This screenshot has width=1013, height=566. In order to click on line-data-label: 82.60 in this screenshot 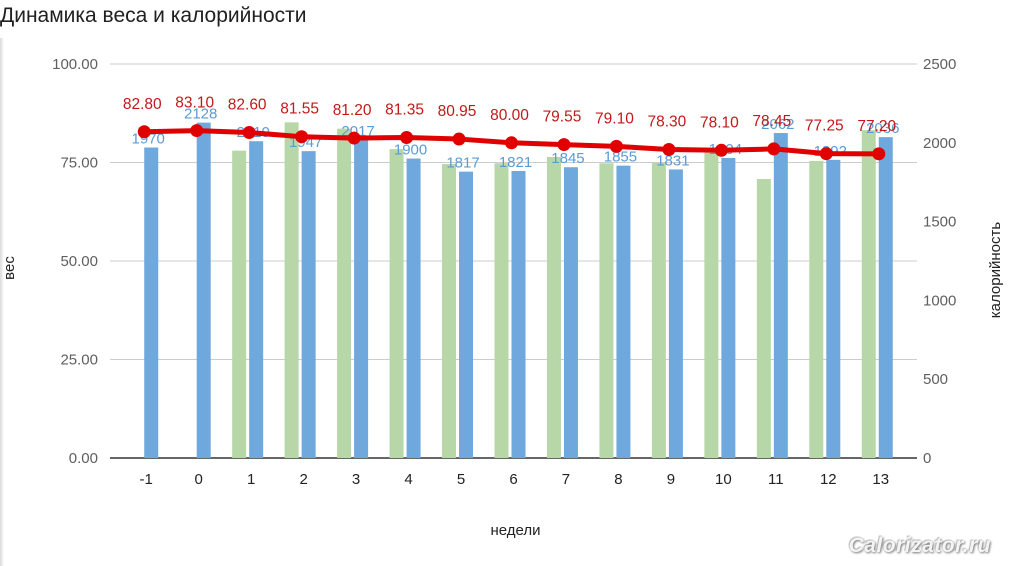, I will do `click(247, 105)`.